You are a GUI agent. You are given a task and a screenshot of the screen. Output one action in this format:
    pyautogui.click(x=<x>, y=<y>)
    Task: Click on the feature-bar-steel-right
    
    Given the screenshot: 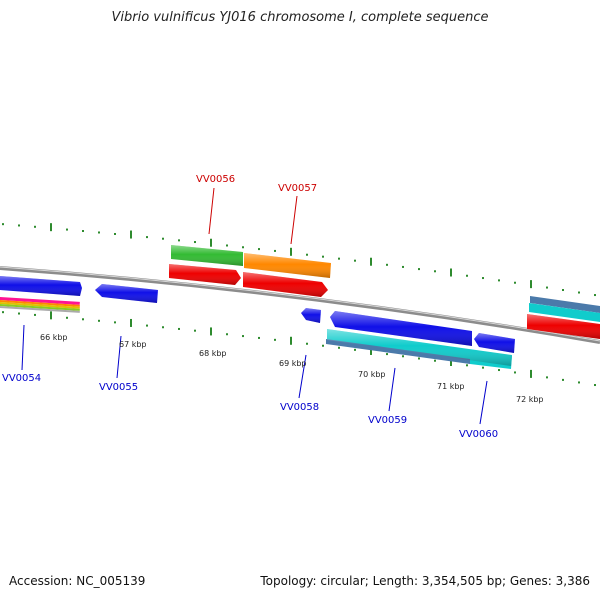 What is the action you would take?
    pyautogui.click(x=565, y=304)
    